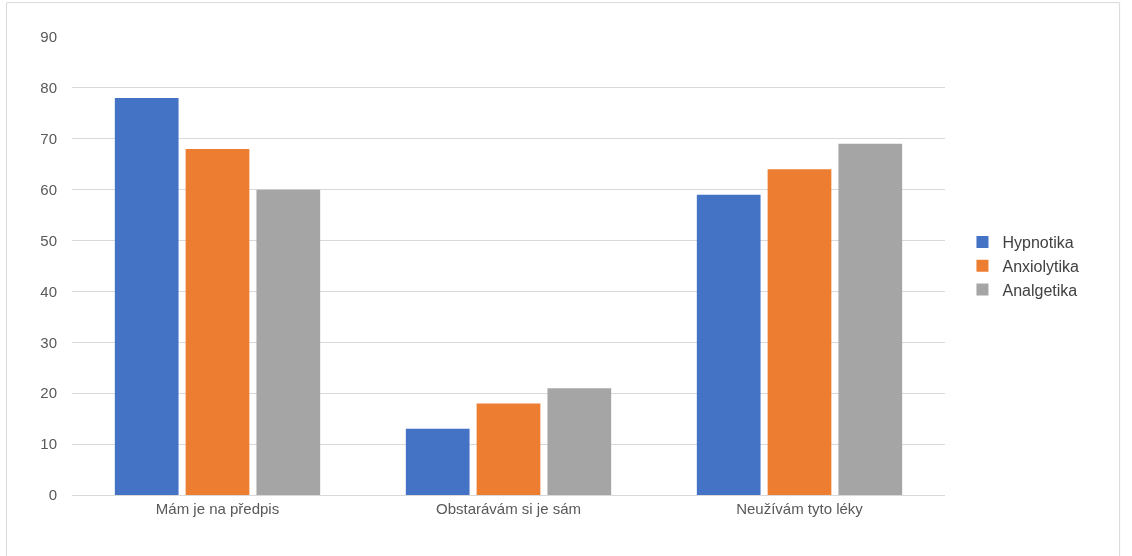 The image size is (1132, 556). I want to click on x-tick-label: Neužívám tyto léky, so click(800, 508).